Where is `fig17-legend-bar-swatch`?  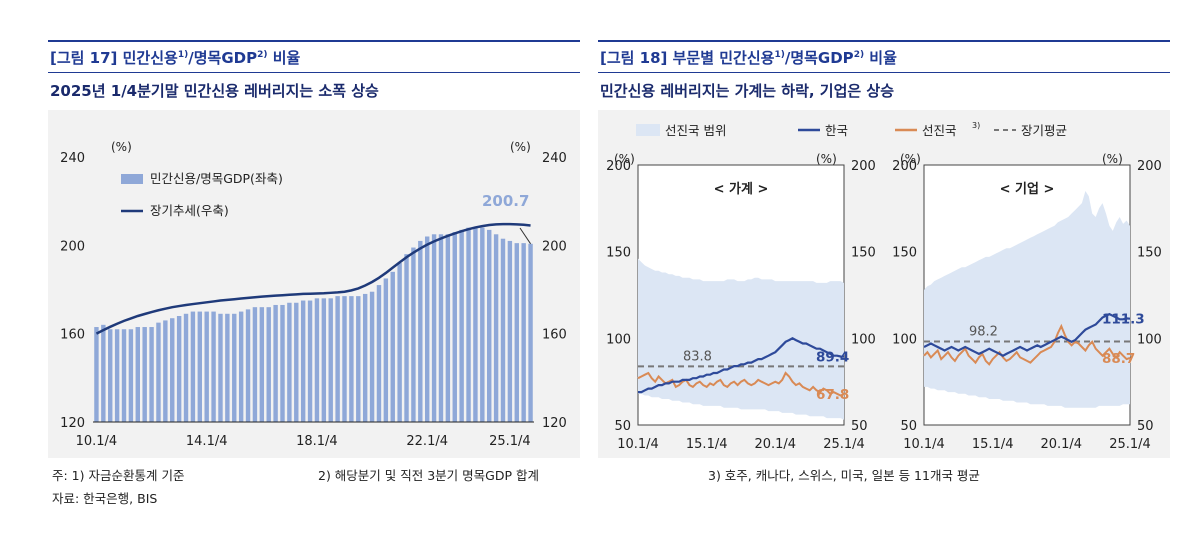 fig17-legend-bar-swatch is located at coordinates (132, 179).